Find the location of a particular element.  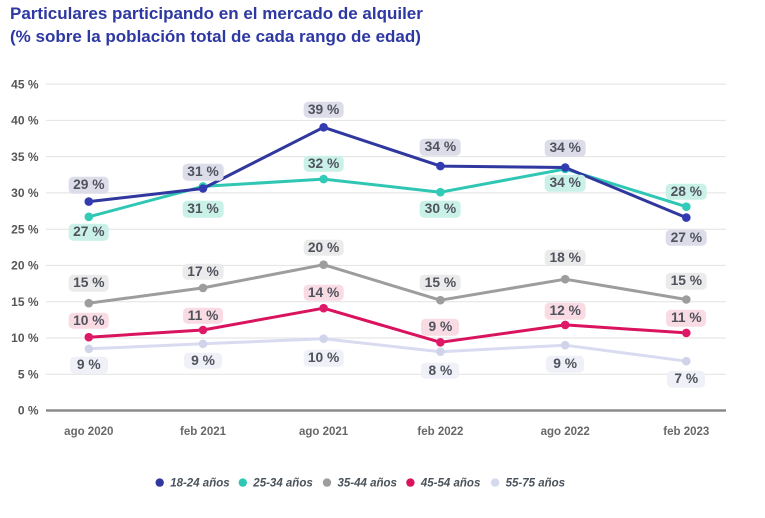

svg-text: 30 % is located at coordinates (25, 193).